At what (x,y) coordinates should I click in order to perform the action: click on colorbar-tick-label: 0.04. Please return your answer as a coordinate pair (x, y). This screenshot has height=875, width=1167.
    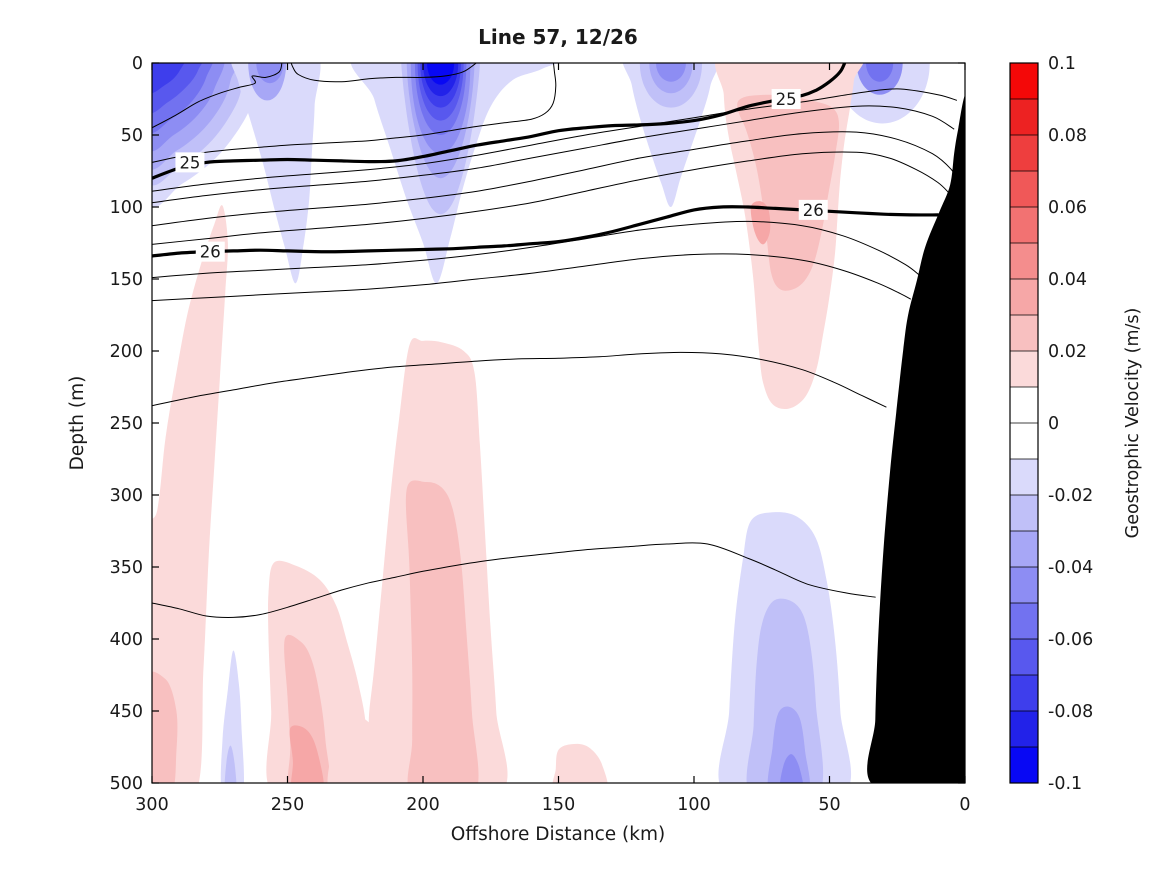
    Looking at the image, I should click on (1067, 280).